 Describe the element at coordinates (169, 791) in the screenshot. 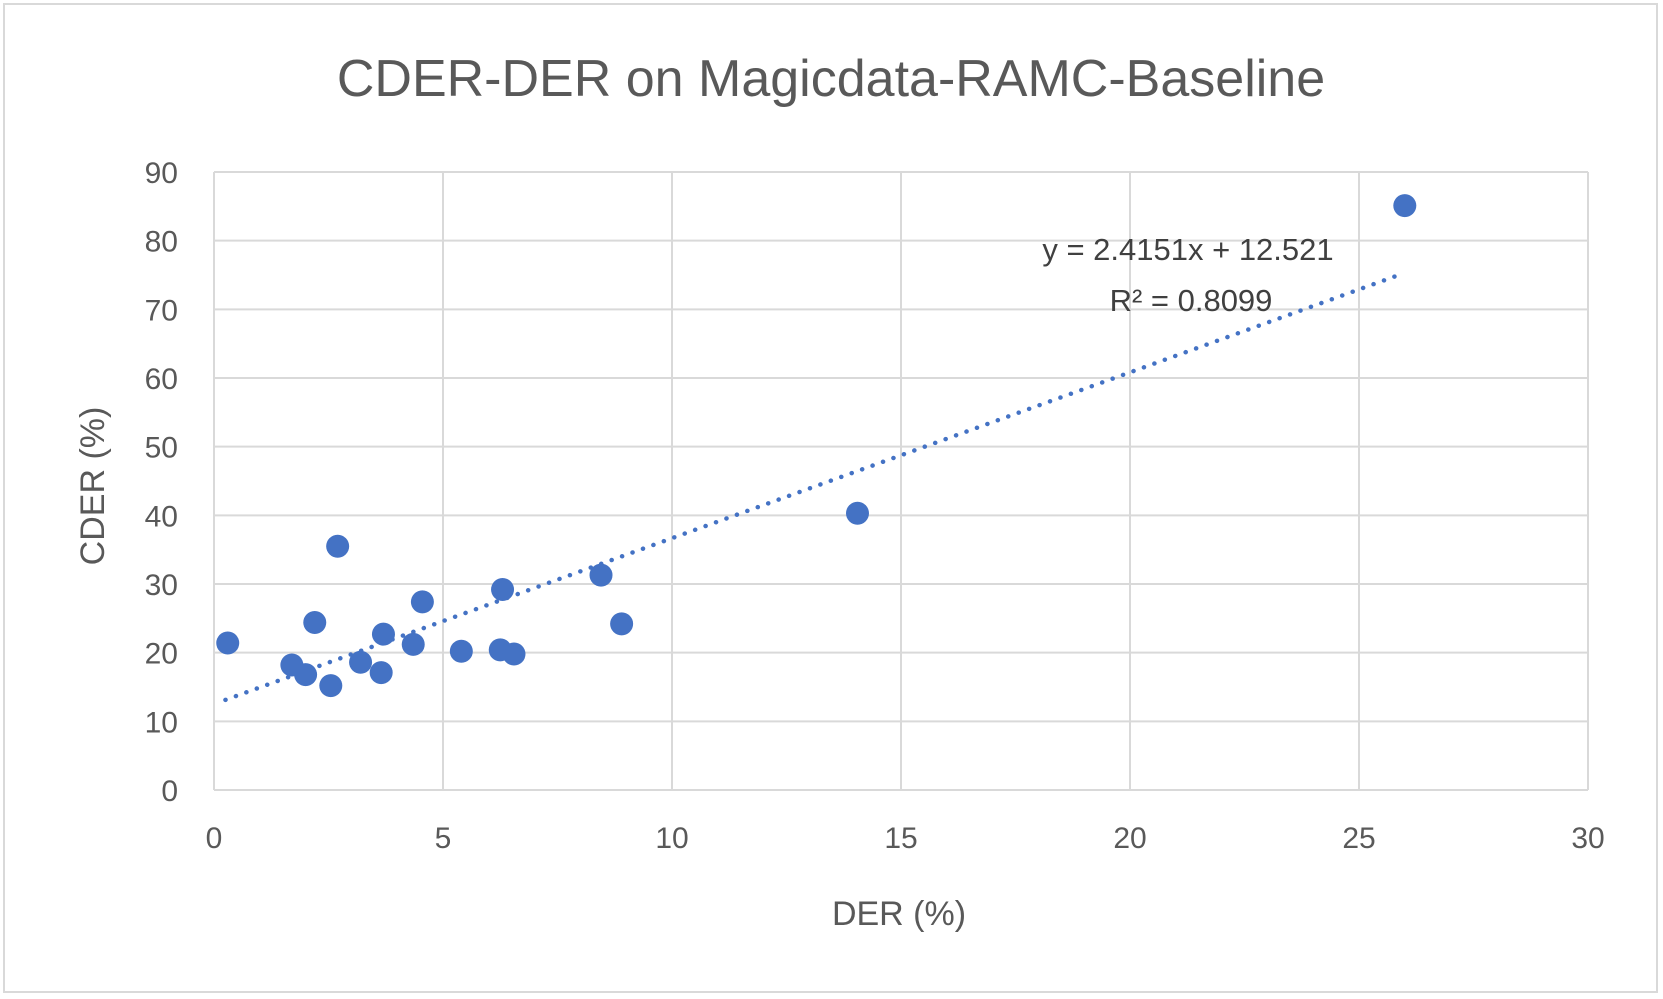

I see `y-tick-label: 0` at that location.